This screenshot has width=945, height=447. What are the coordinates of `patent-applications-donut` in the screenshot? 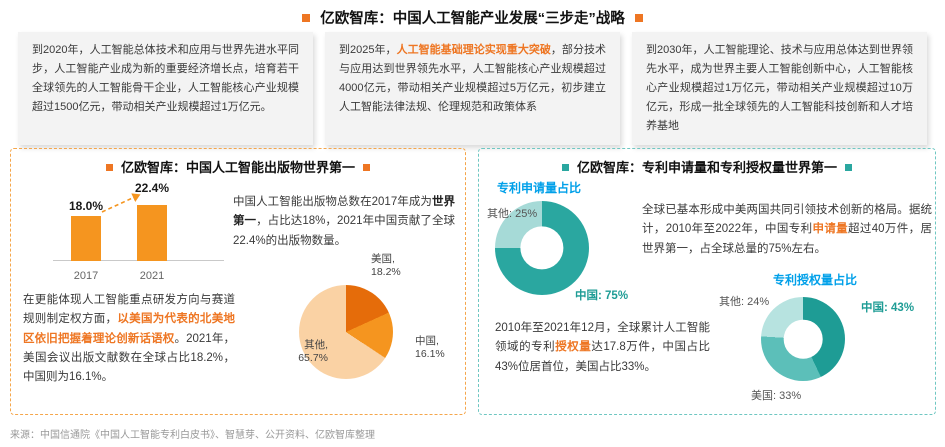 It's located at (542, 248).